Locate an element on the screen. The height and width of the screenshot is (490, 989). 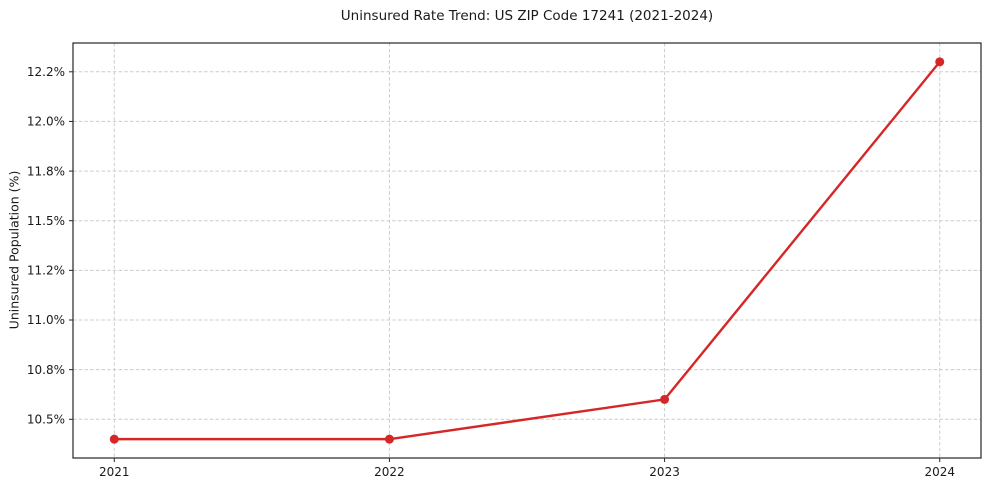
y-tick-label: 11.8% is located at coordinates (46, 171).